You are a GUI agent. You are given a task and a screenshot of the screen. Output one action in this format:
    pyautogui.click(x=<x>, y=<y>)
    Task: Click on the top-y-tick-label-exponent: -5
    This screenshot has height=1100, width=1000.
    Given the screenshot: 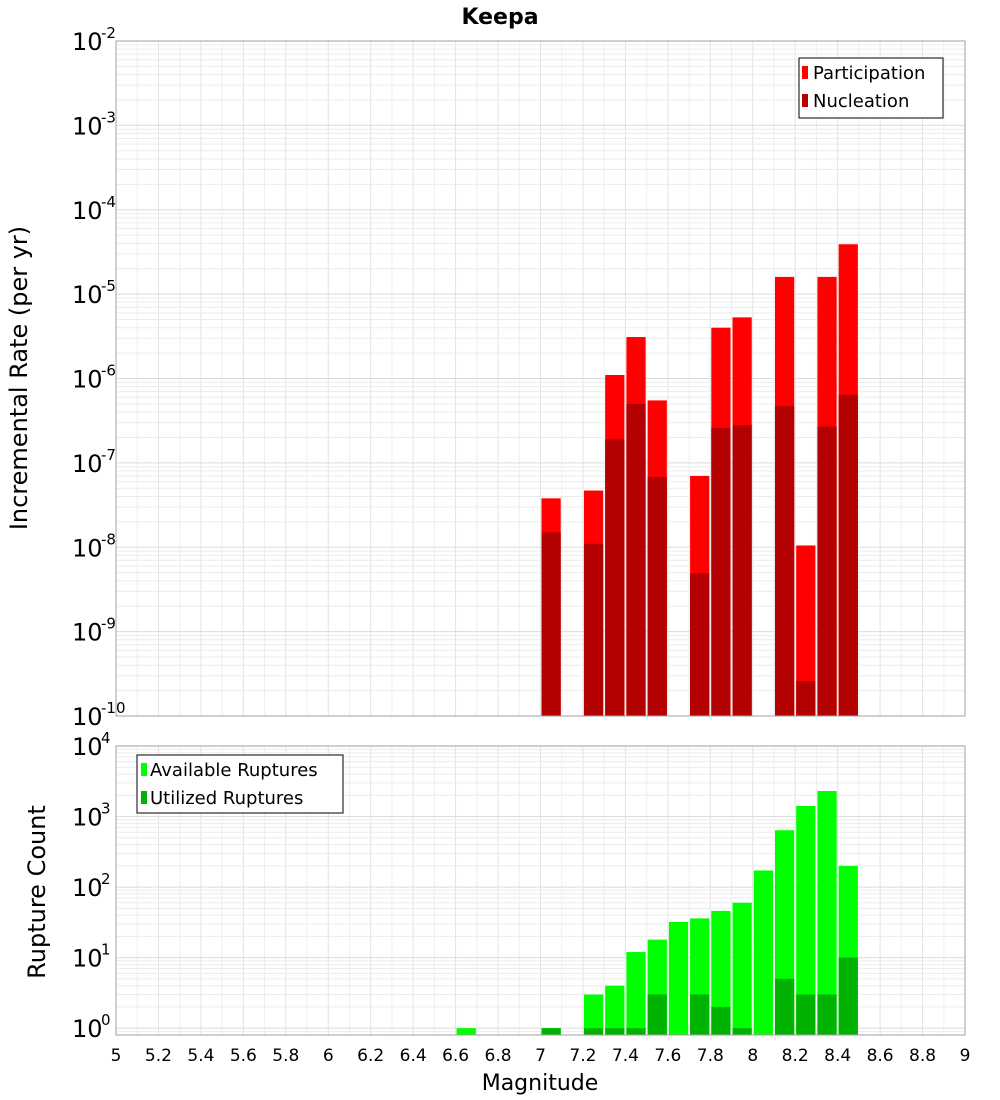 What is the action you would take?
    pyautogui.click(x=108, y=286)
    